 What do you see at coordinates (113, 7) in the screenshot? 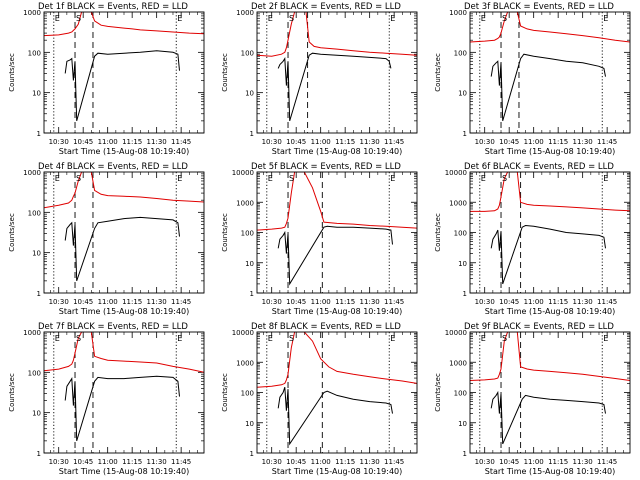
I see `panel-title: Det 1f BLACK = Events, RED = LLD` at bounding box center [113, 7].